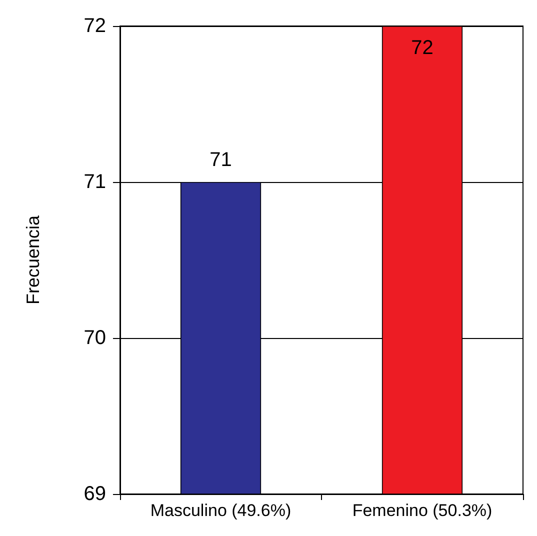  What do you see at coordinates (33, 259) in the screenshot?
I see `y-axis-title: Frecuencia` at bounding box center [33, 259].